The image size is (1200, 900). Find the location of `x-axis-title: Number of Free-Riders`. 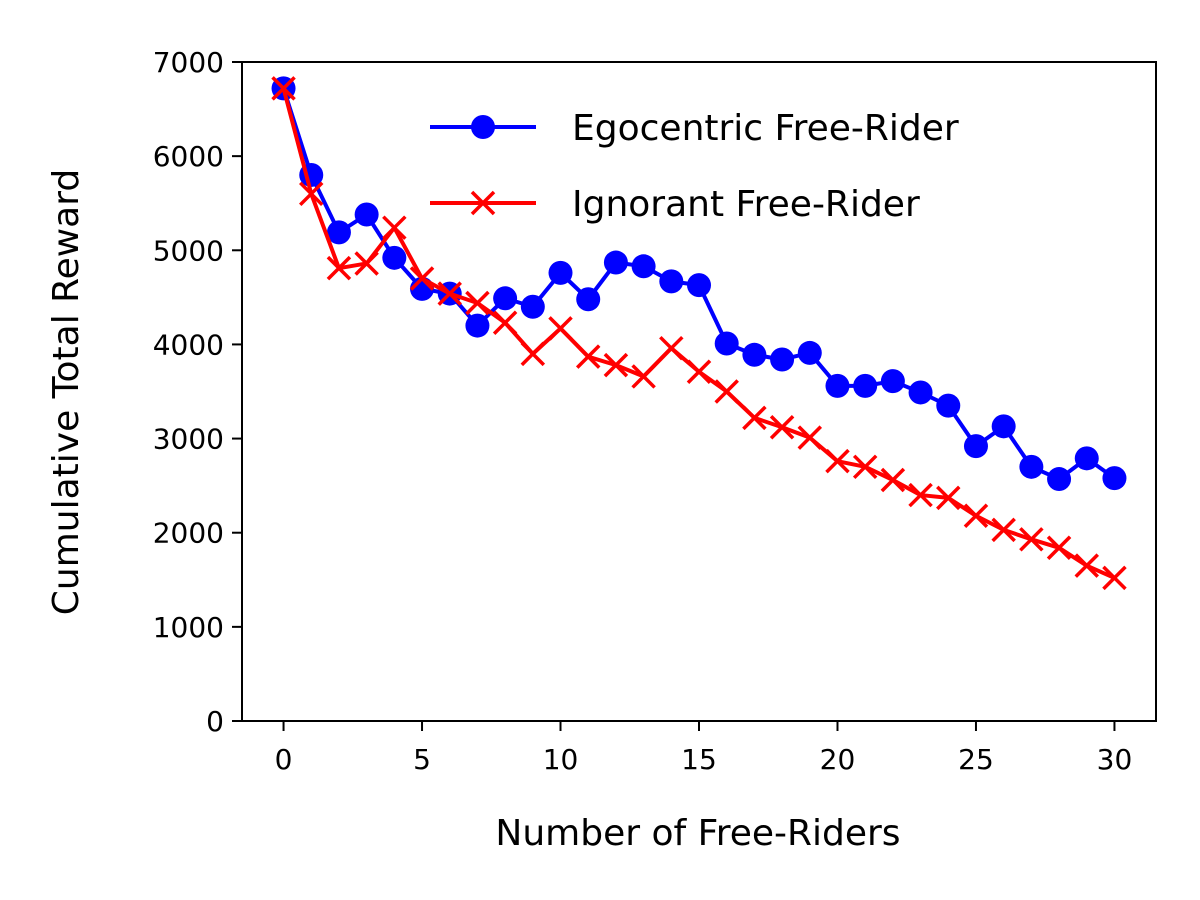

x-axis-title: Number of Free-Riders is located at coordinates (697, 833).